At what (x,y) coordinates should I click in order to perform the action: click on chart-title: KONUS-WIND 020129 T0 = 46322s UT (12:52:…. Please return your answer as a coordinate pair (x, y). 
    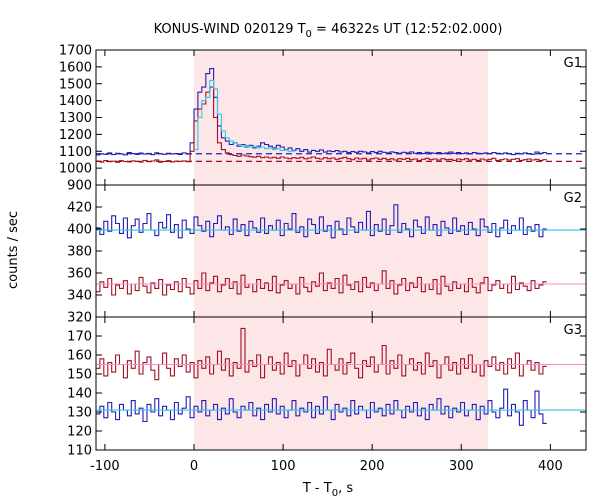
    Looking at the image, I should click on (328, 31).